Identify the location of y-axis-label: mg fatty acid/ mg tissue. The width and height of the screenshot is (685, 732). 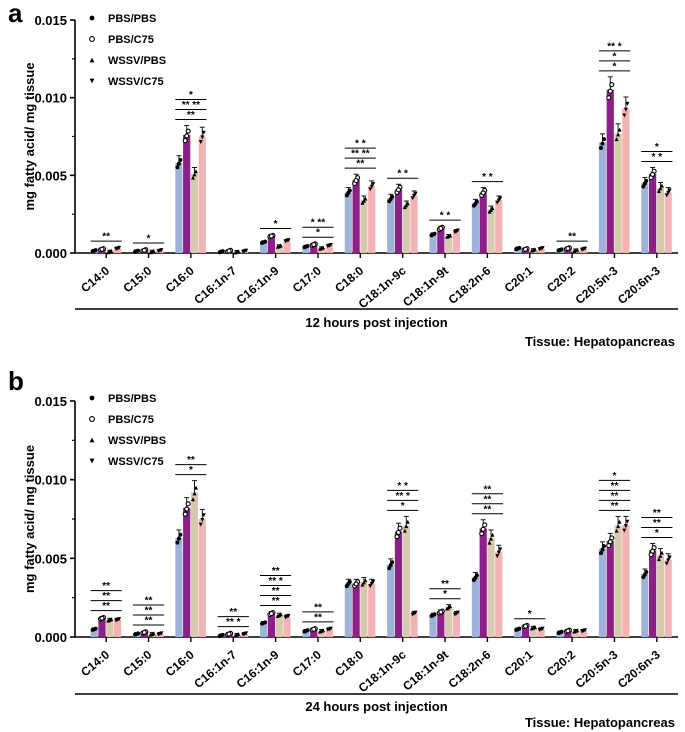
(29, 519).